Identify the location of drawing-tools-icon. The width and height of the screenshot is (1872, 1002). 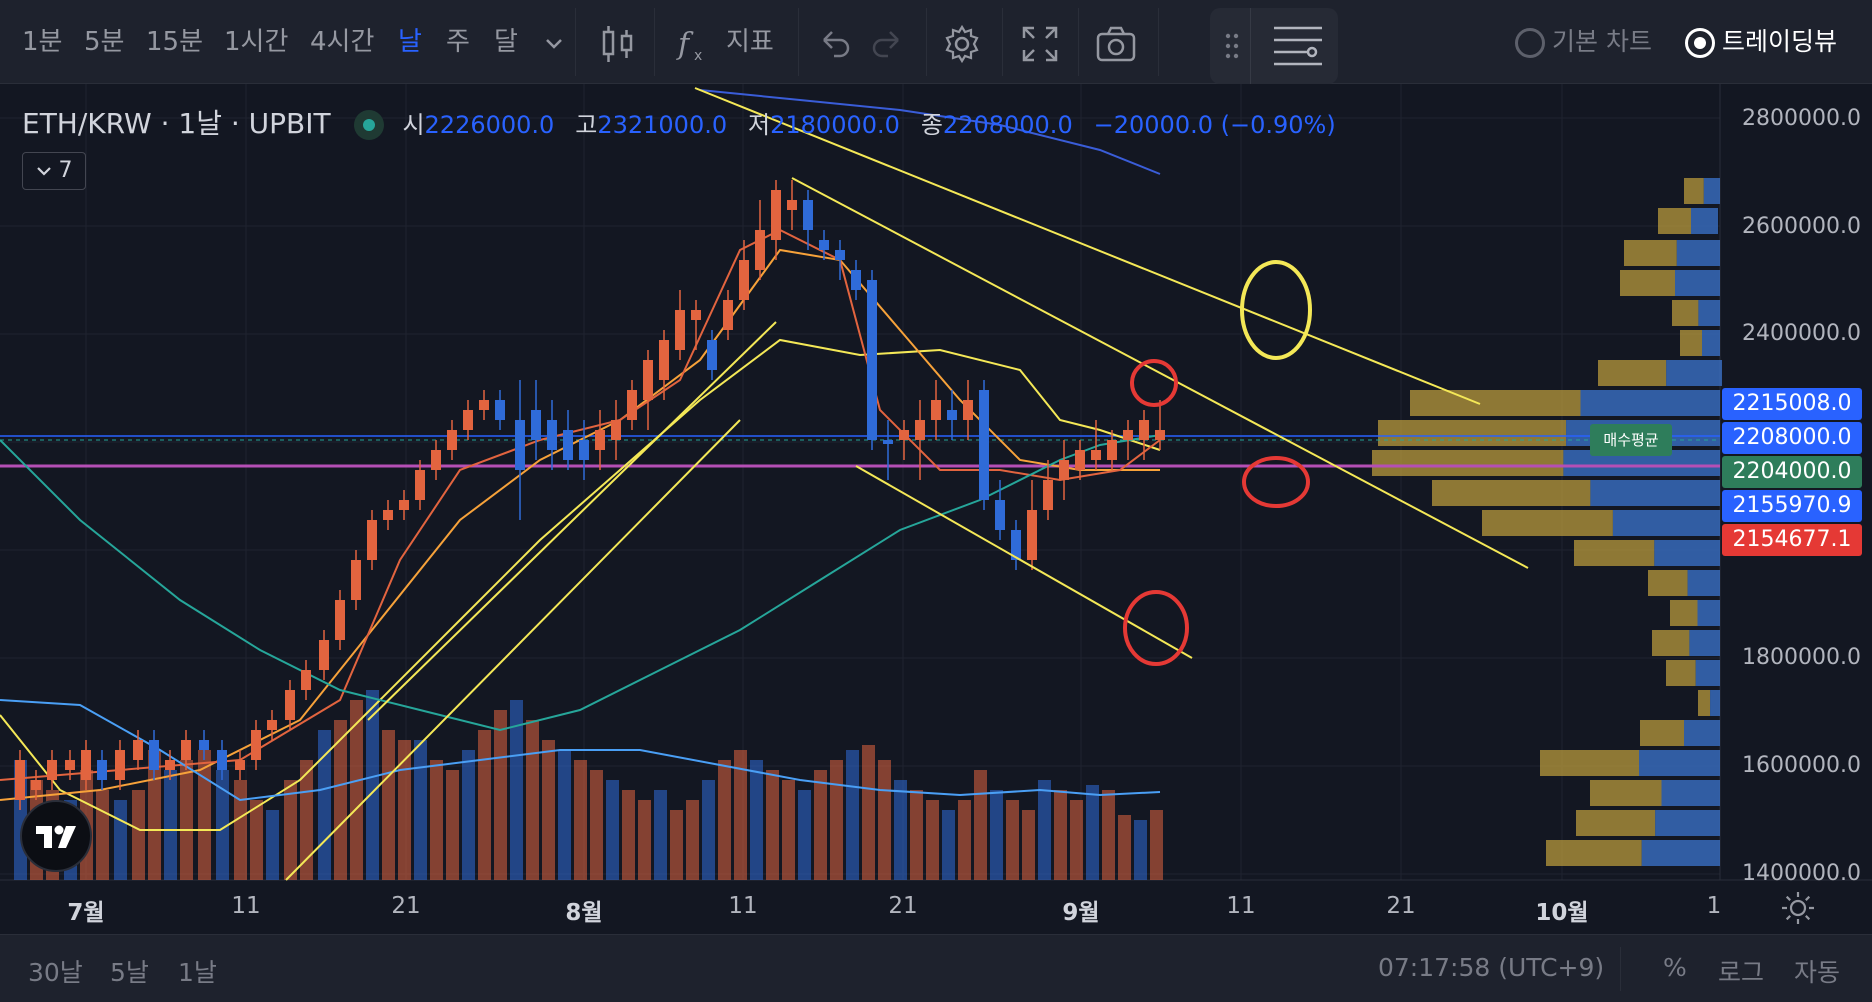
(1298, 46).